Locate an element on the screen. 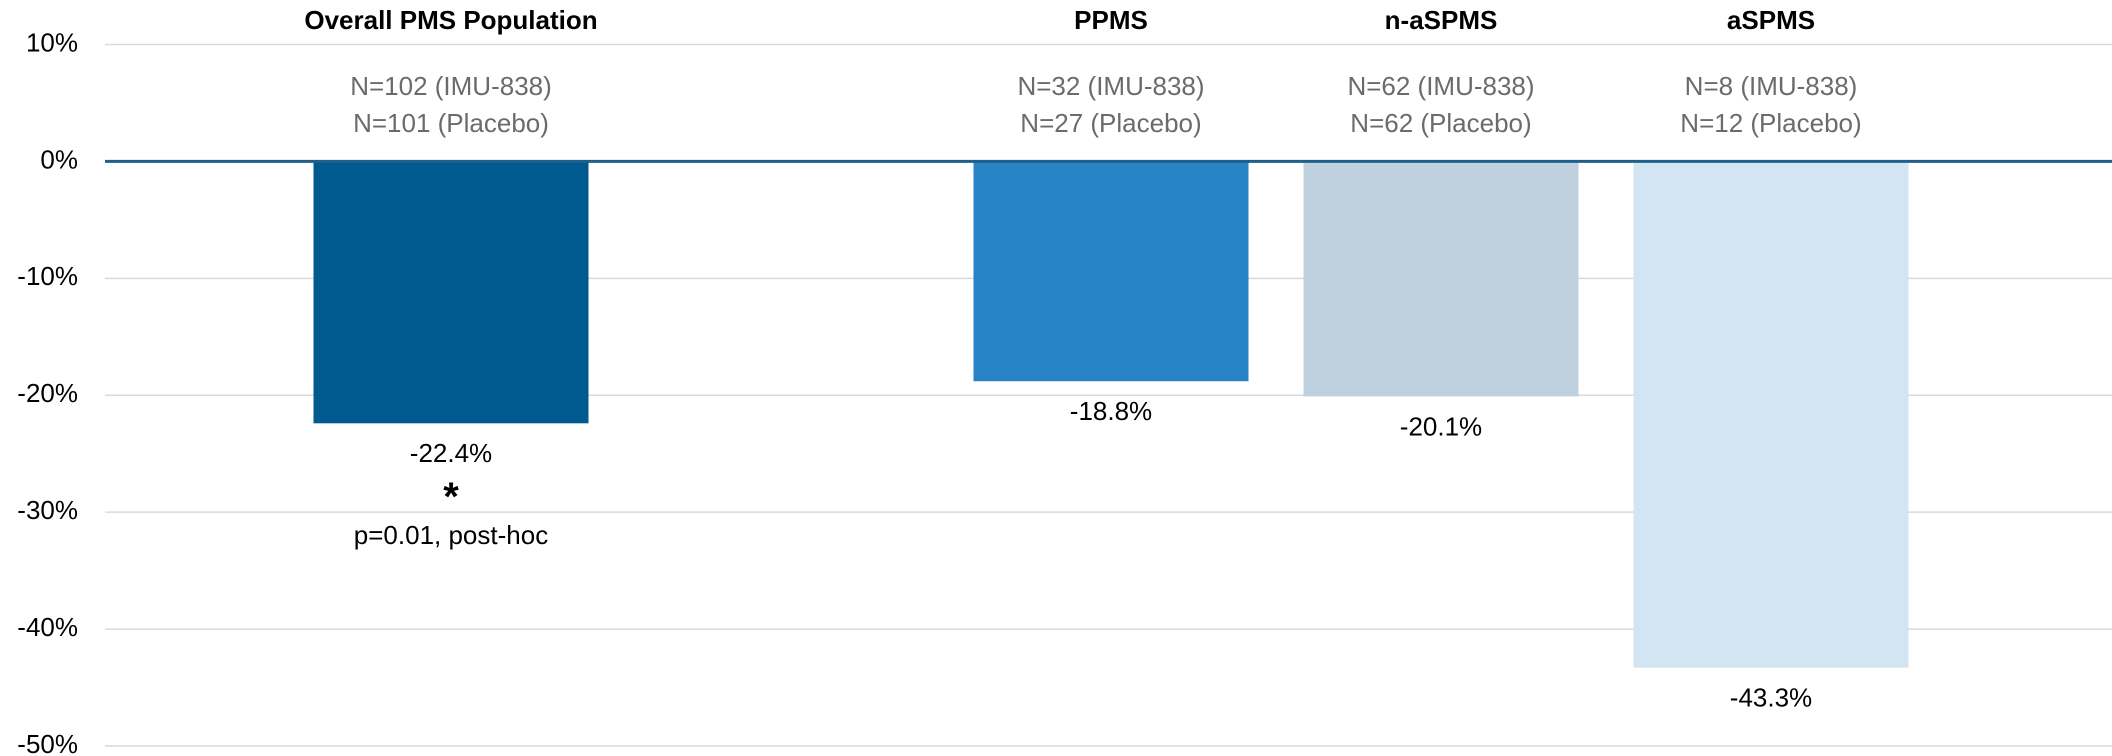 The image size is (2112, 756). annotation: p=0.01, post-hoc is located at coordinates (451, 535).